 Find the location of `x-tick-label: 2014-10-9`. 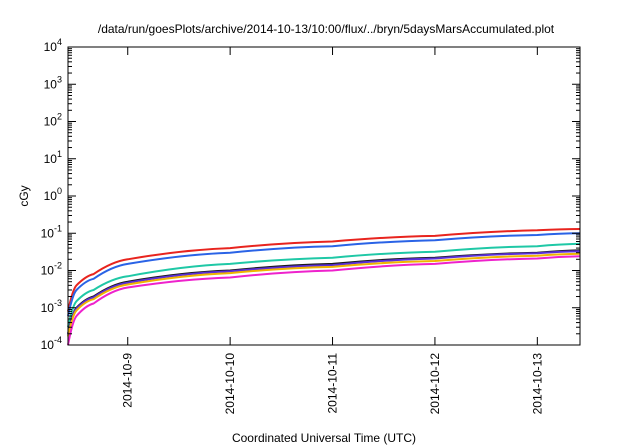

x-tick-label: 2014-10-9 is located at coordinates (128, 380).